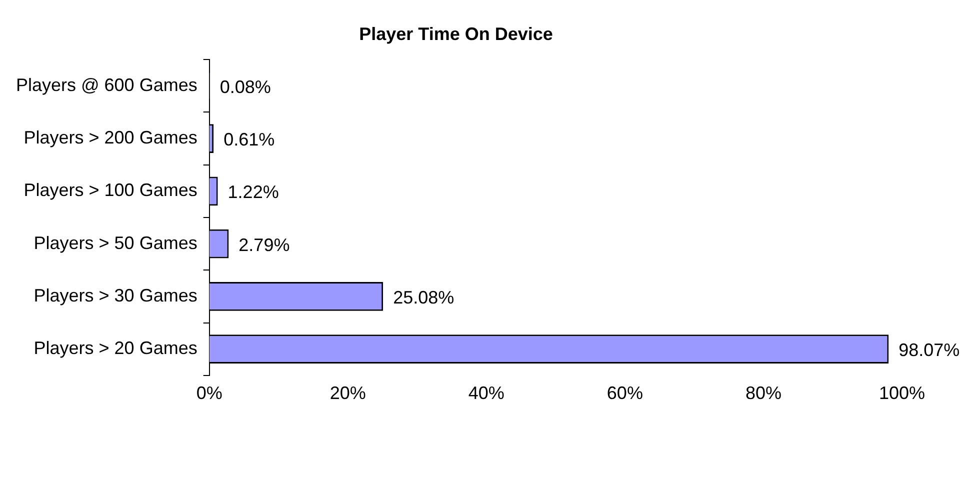  What do you see at coordinates (264, 244) in the screenshot?
I see `data-label: 2.79%` at bounding box center [264, 244].